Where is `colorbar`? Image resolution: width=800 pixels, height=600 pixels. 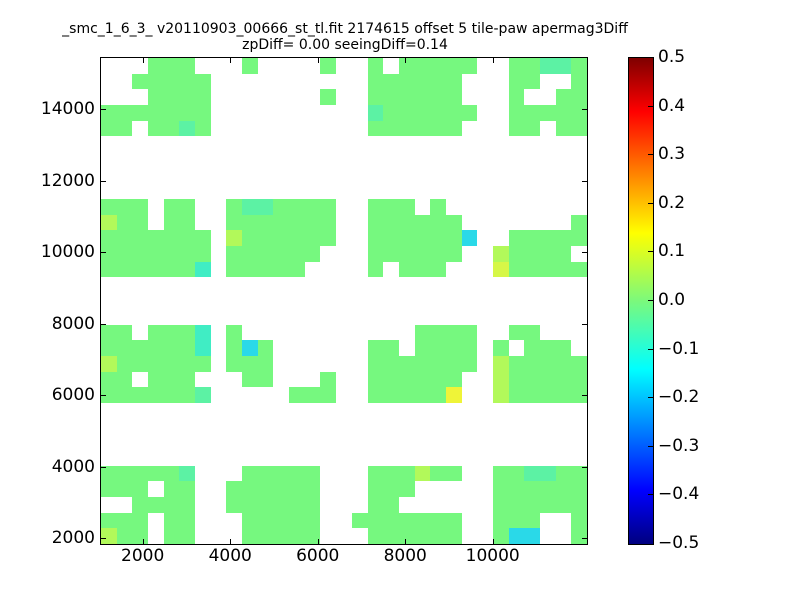 colorbar is located at coordinates (641, 301).